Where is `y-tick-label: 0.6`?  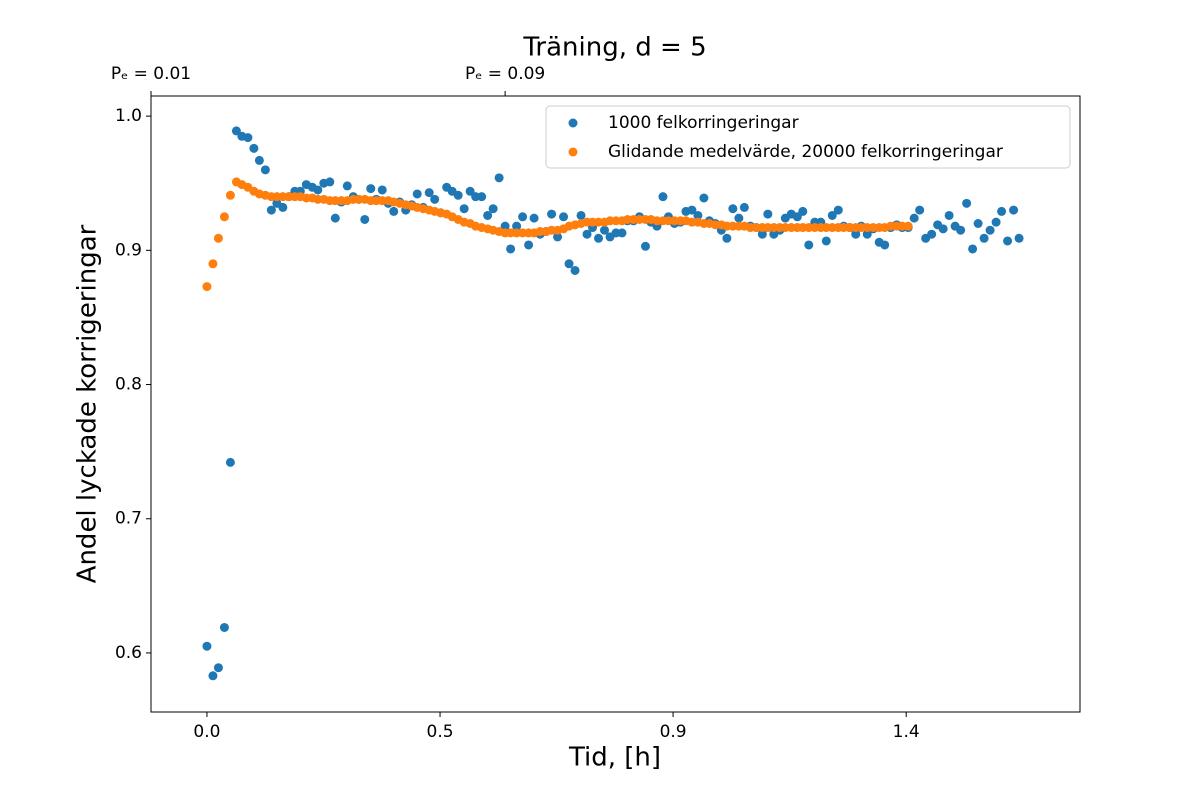 y-tick-label: 0.6 is located at coordinates (128, 653).